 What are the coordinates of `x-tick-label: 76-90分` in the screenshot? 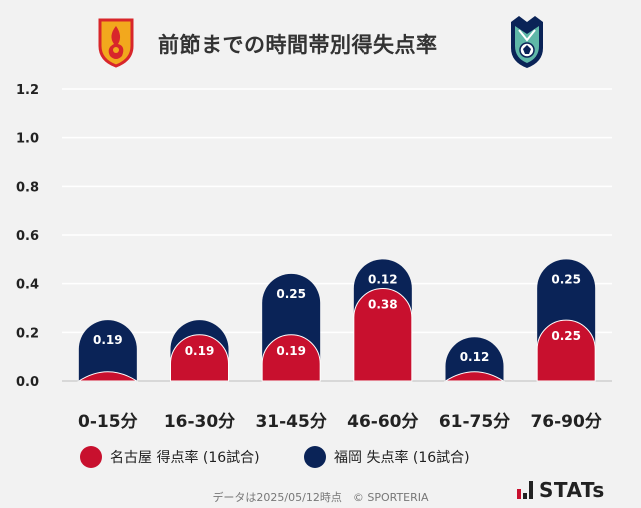 It's located at (565, 422).